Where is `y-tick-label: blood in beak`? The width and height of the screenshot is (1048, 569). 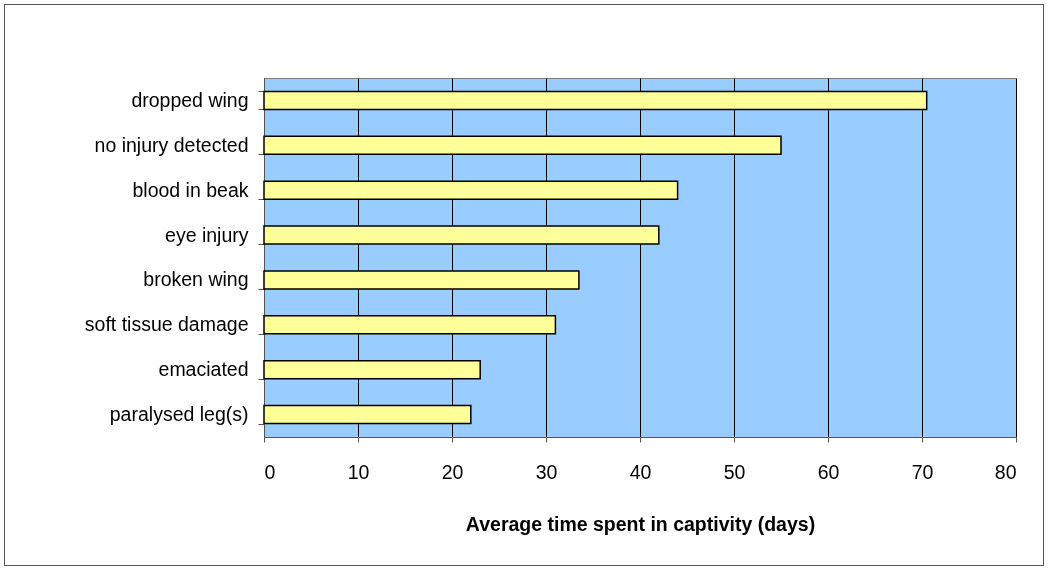 y-tick-label: blood in beak is located at coordinates (190, 189).